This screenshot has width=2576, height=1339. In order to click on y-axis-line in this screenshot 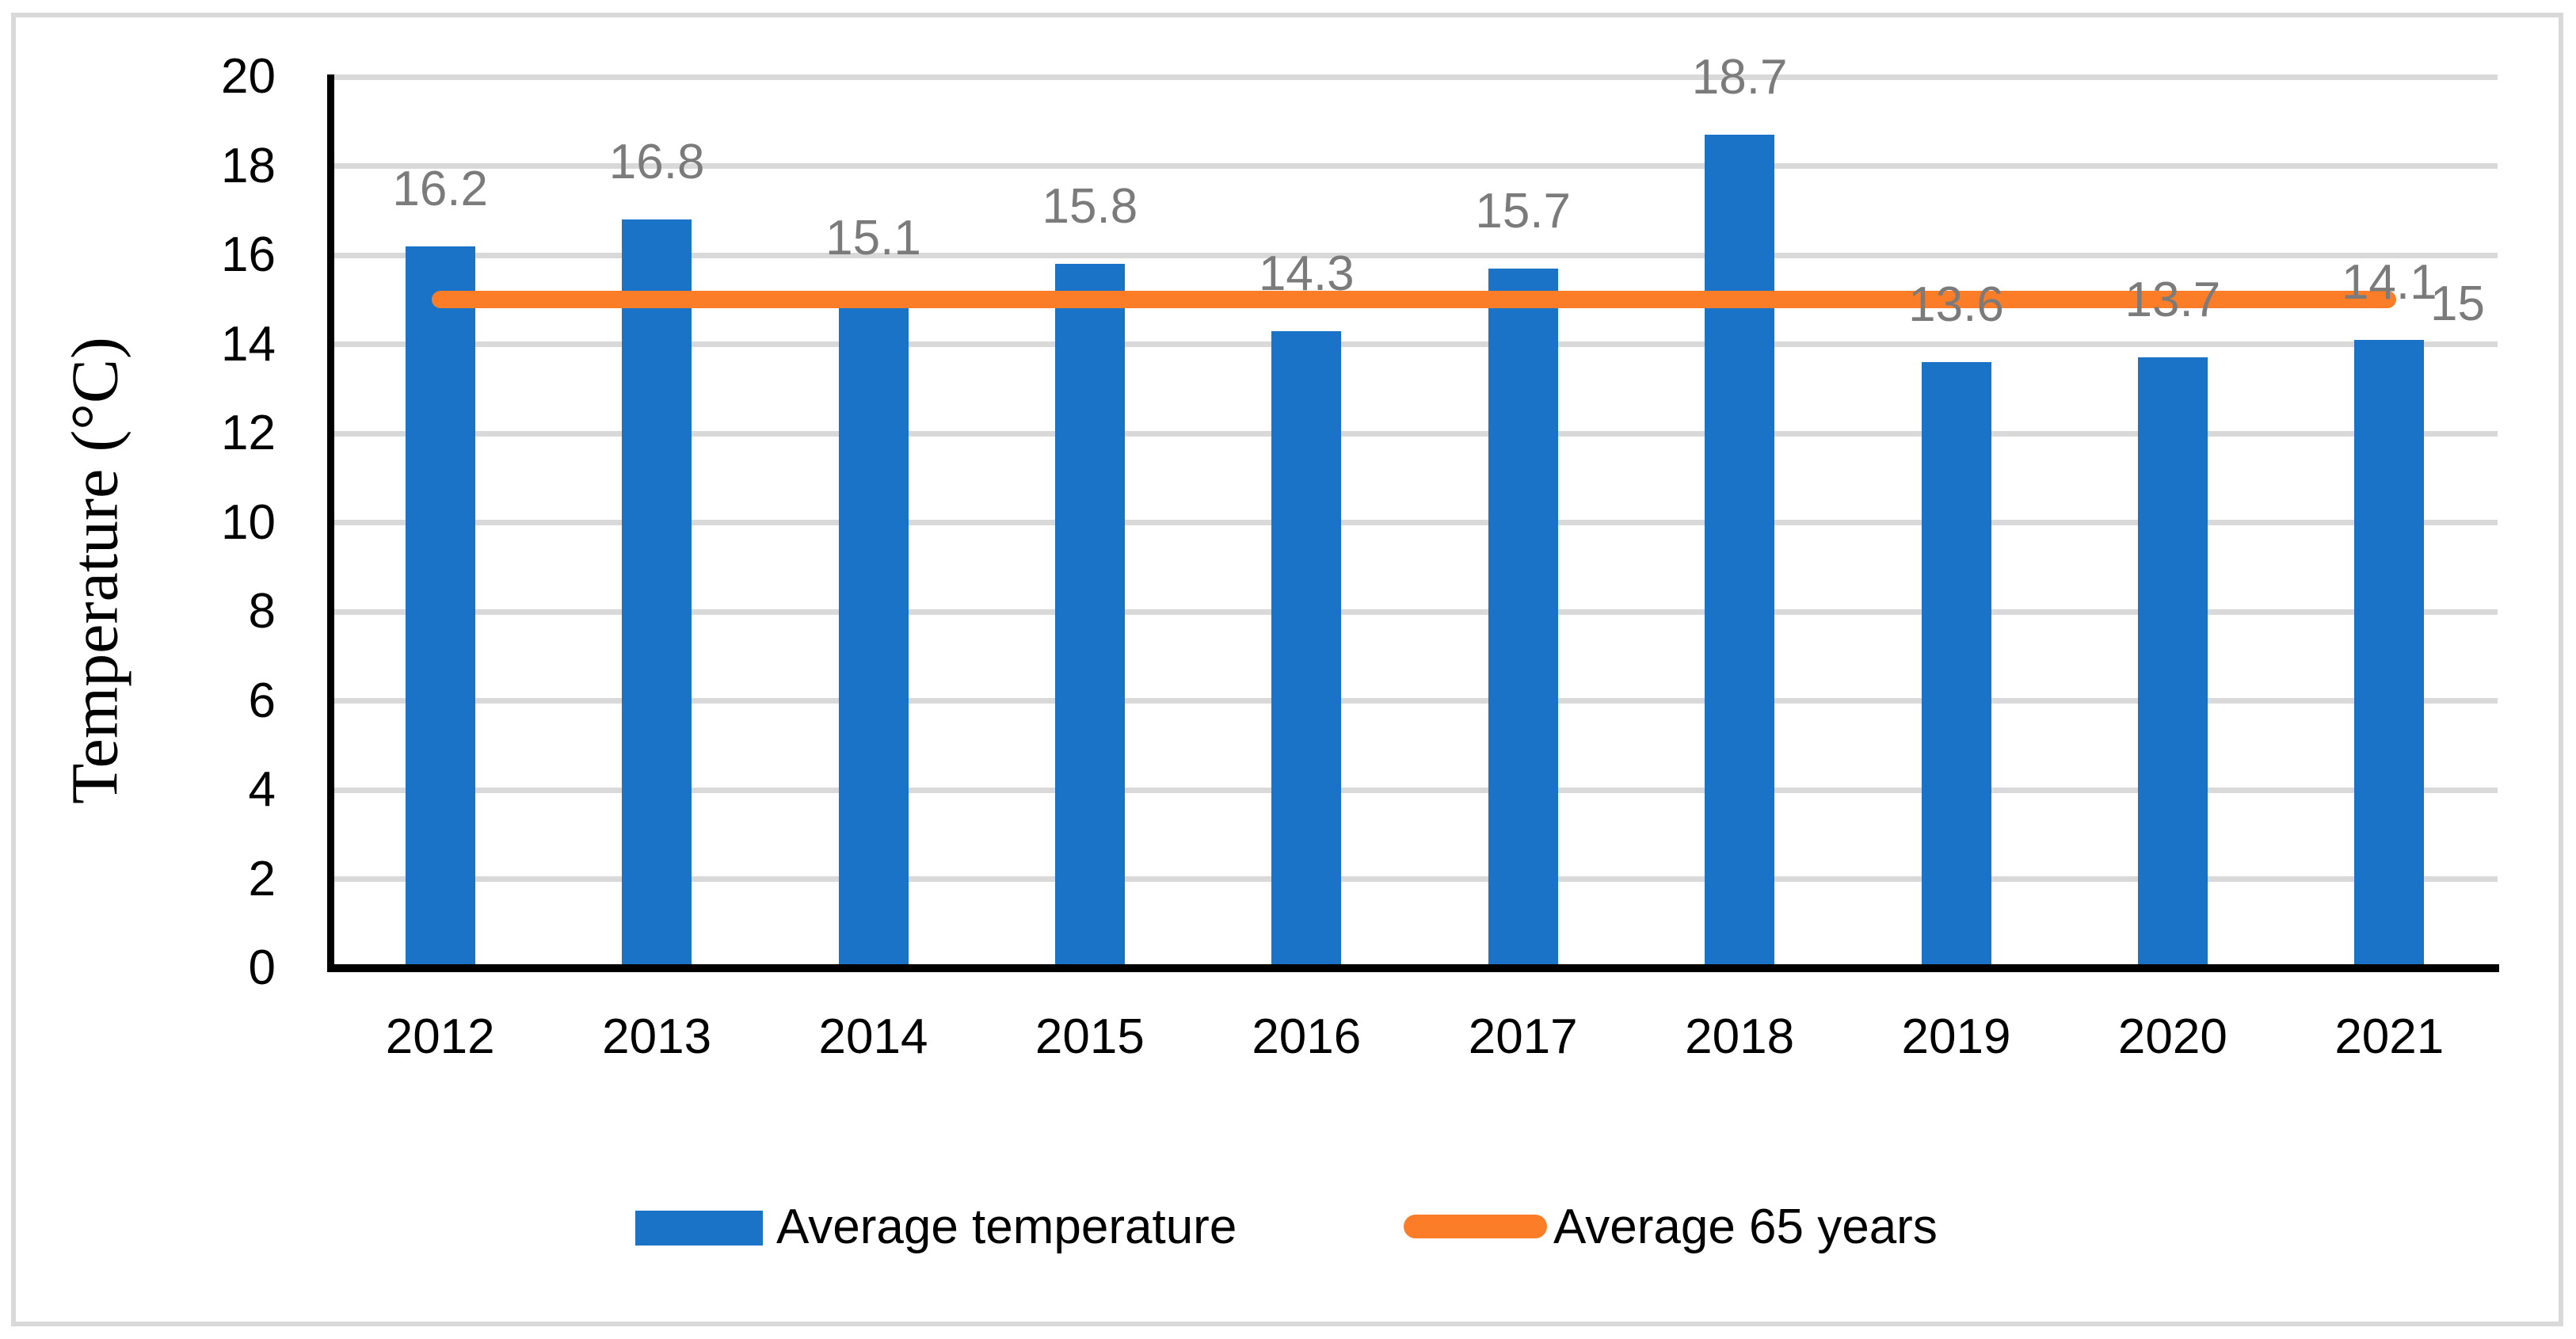, I will do `click(330, 523)`.